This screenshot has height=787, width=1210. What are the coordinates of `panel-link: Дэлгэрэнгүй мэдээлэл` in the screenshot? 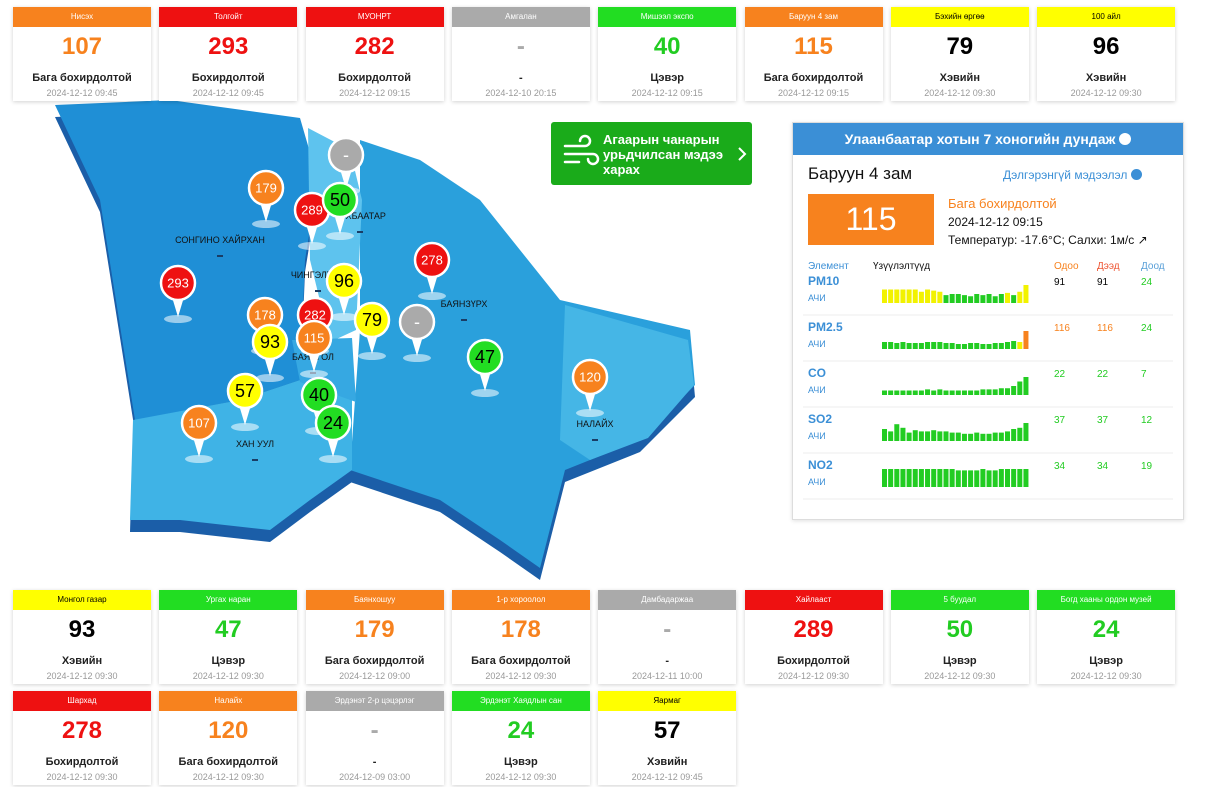 It's located at (1072, 175).